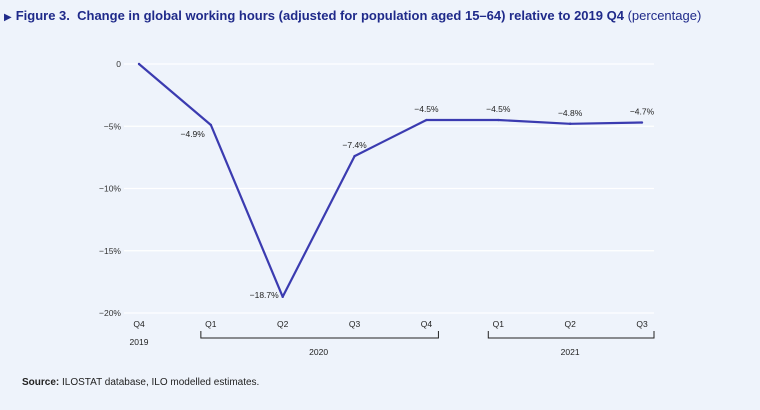 The image size is (760, 410). Describe the element at coordinates (139, 342) in the screenshot. I see `year-label: 2019` at that location.